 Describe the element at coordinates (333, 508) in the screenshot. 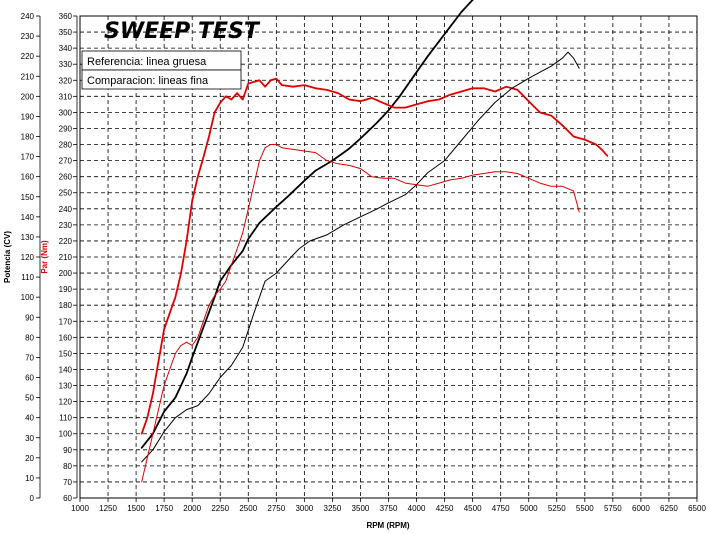

I see `rpm-tick-label: 3250` at that location.